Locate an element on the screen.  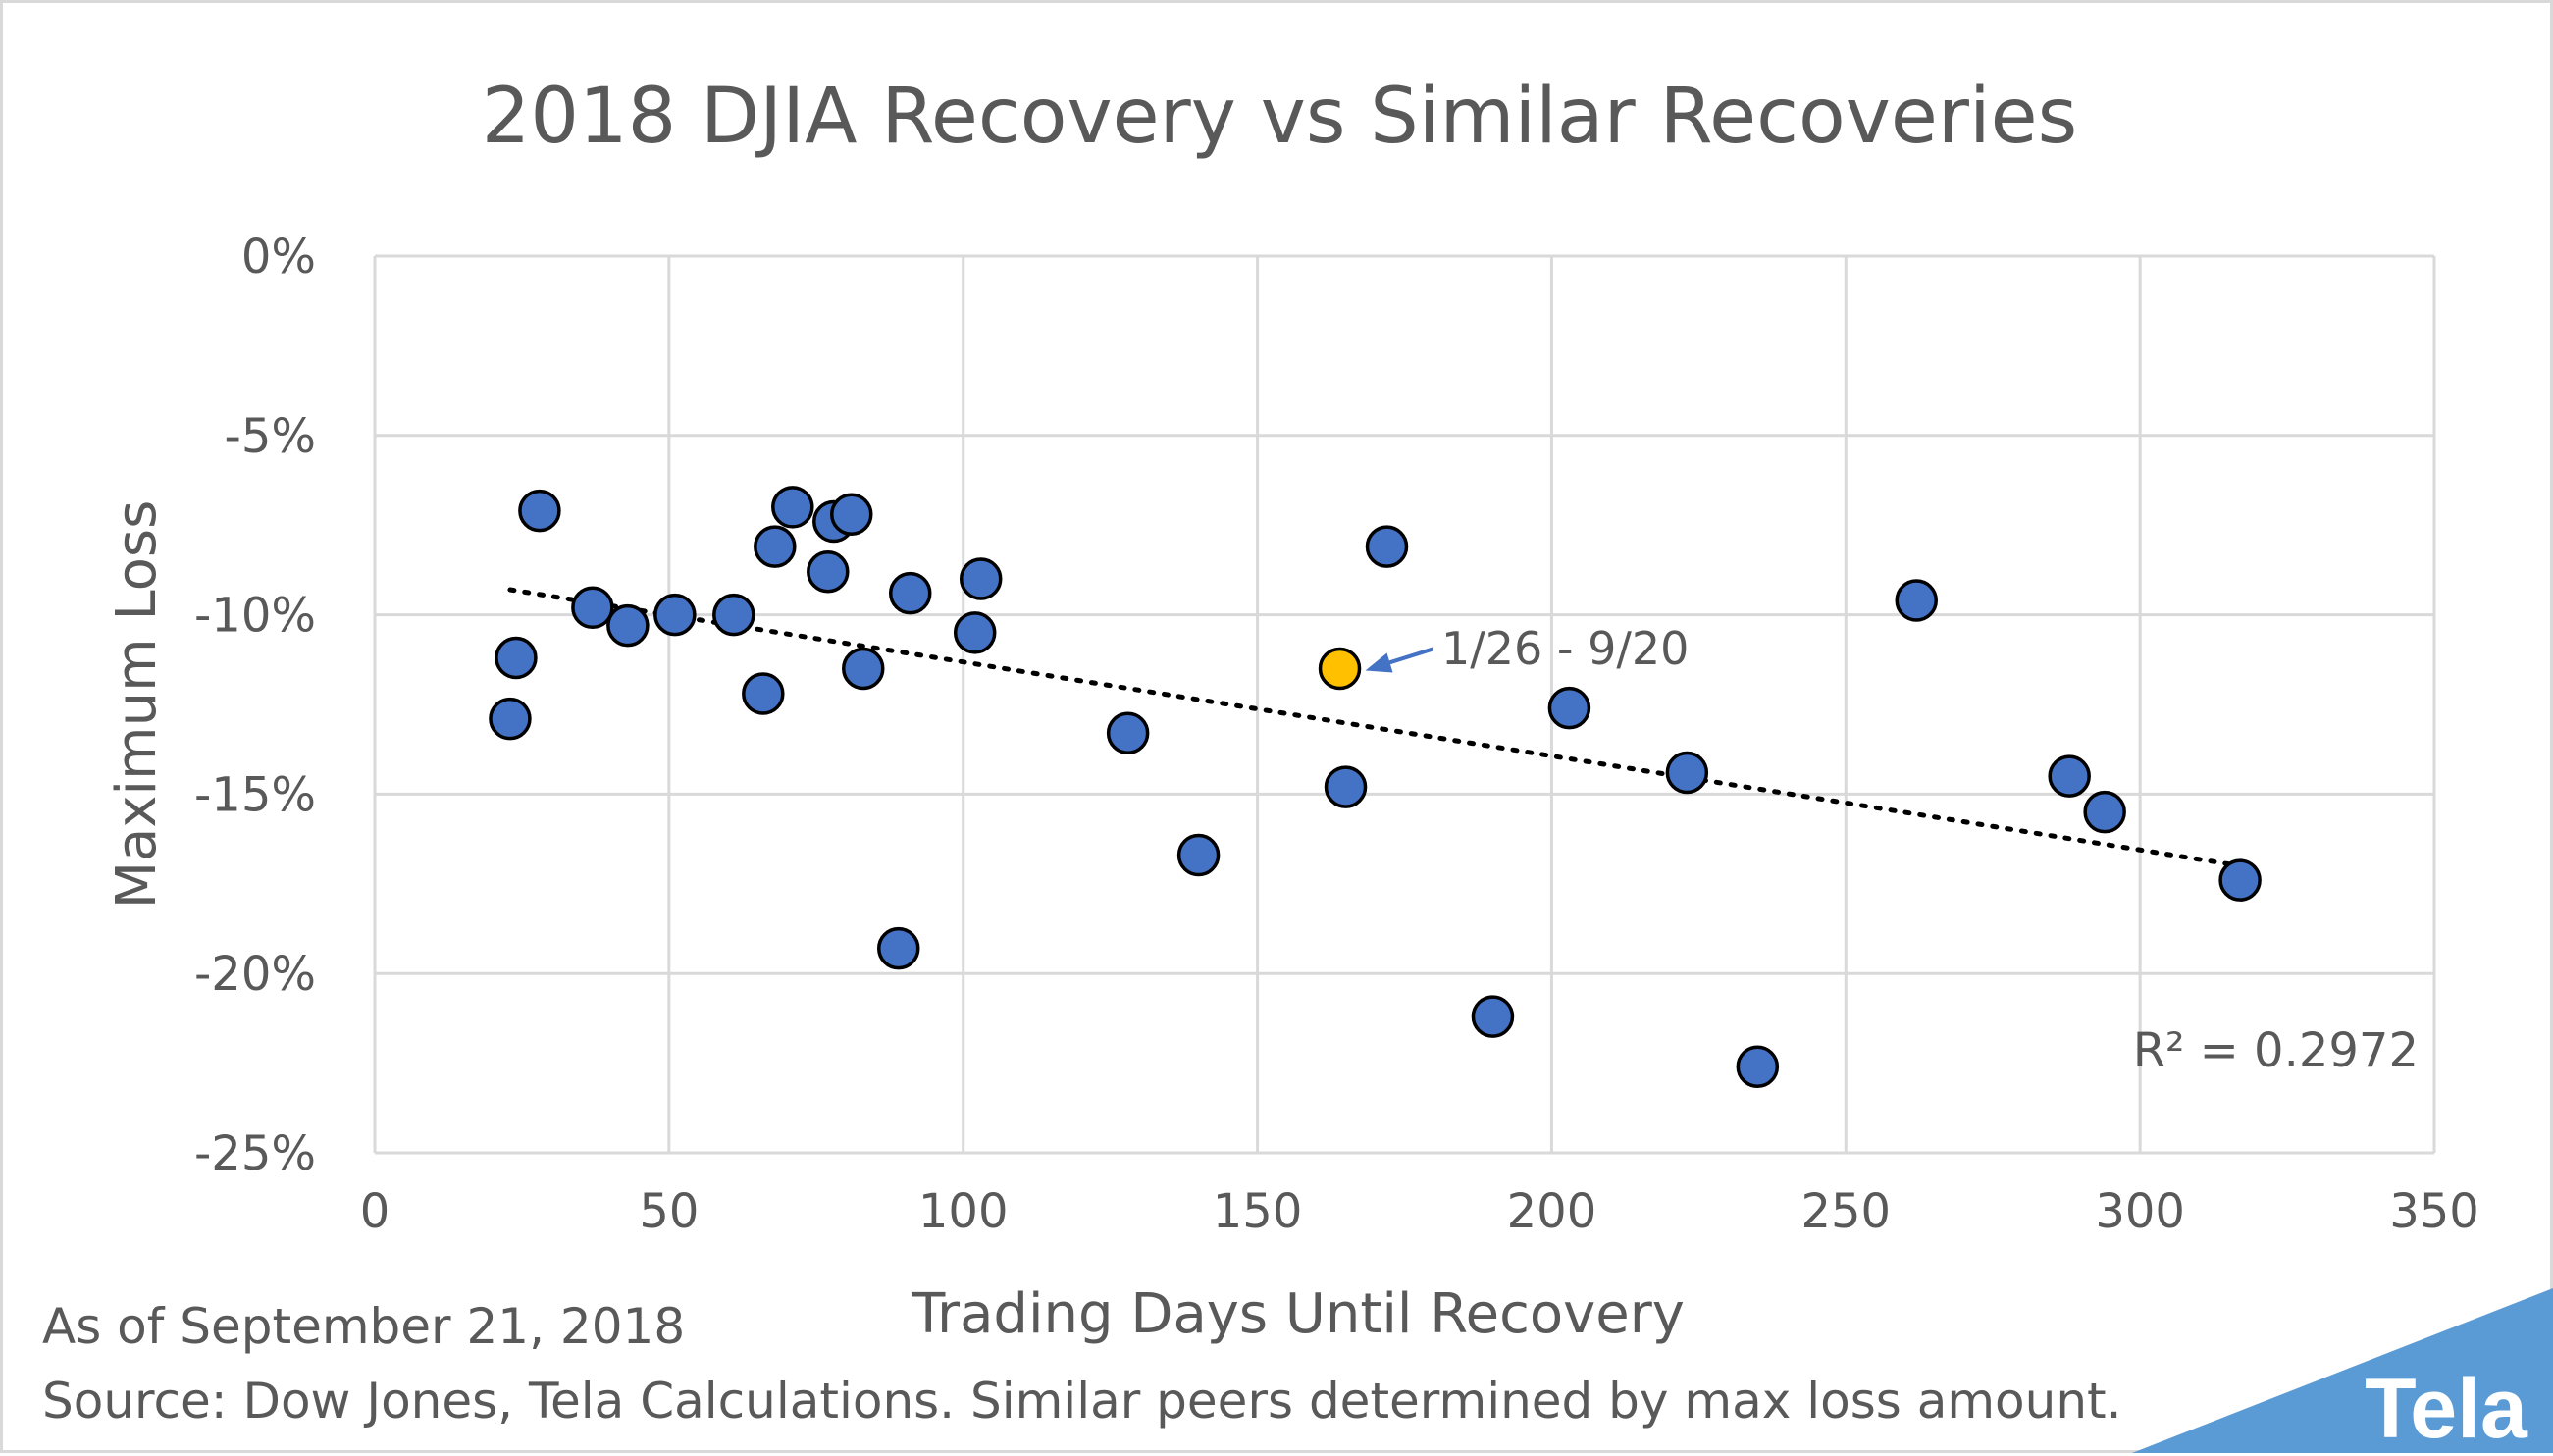
r-squared-label: R² = 0.2972 is located at coordinates (2276, 1050).